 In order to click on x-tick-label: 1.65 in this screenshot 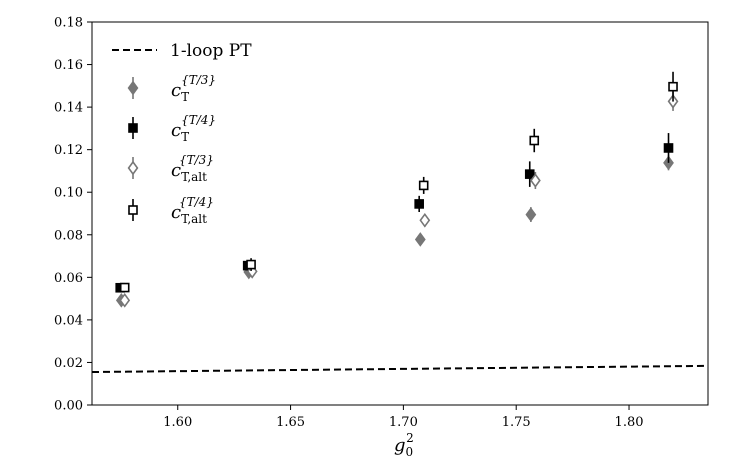, I will do `click(290, 422)`.